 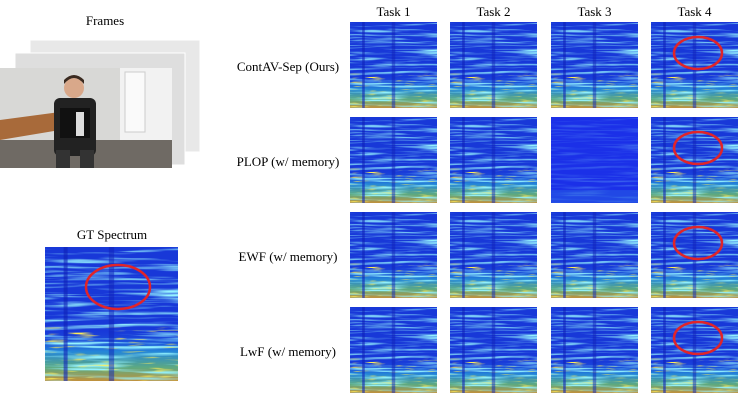 What do you see at coordinates (694, 11) in the screenshot?
I see `task-header: Task 4` at bounding box center [694, 11].